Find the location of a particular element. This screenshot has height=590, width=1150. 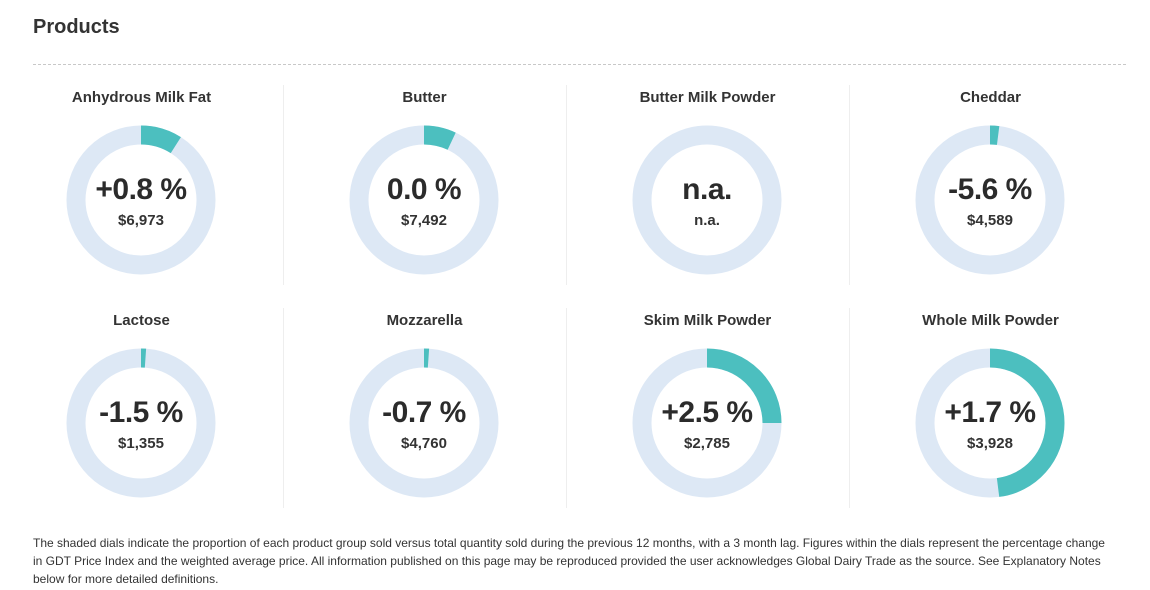

average-price: $4,760 is located at coordinates (424, 443).